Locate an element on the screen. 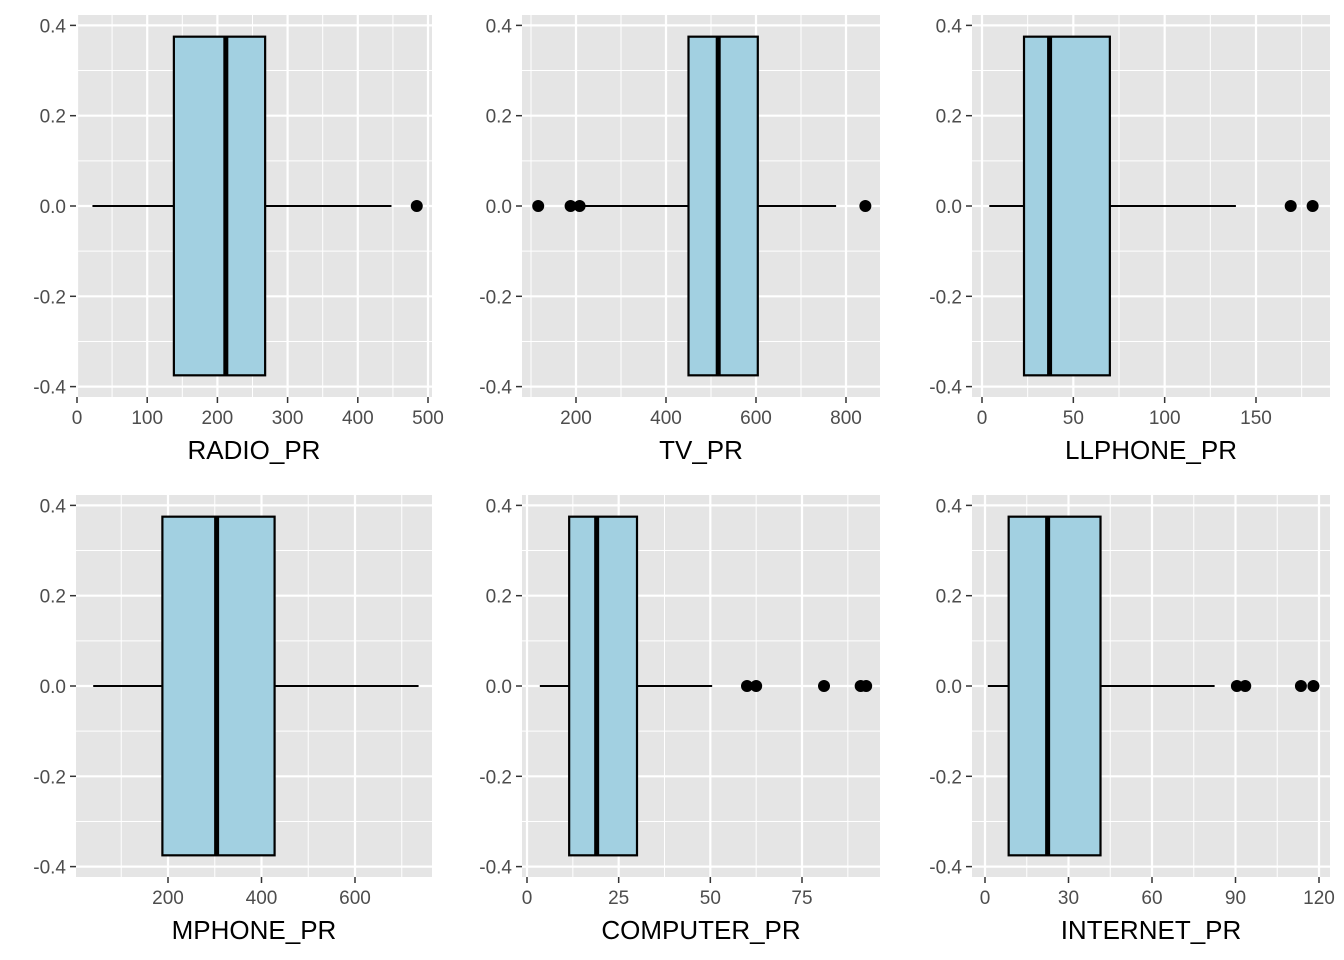 This screenshot has width=1344, height=960. x-axis-title: TV_PR is located at coordinates (701, 450).